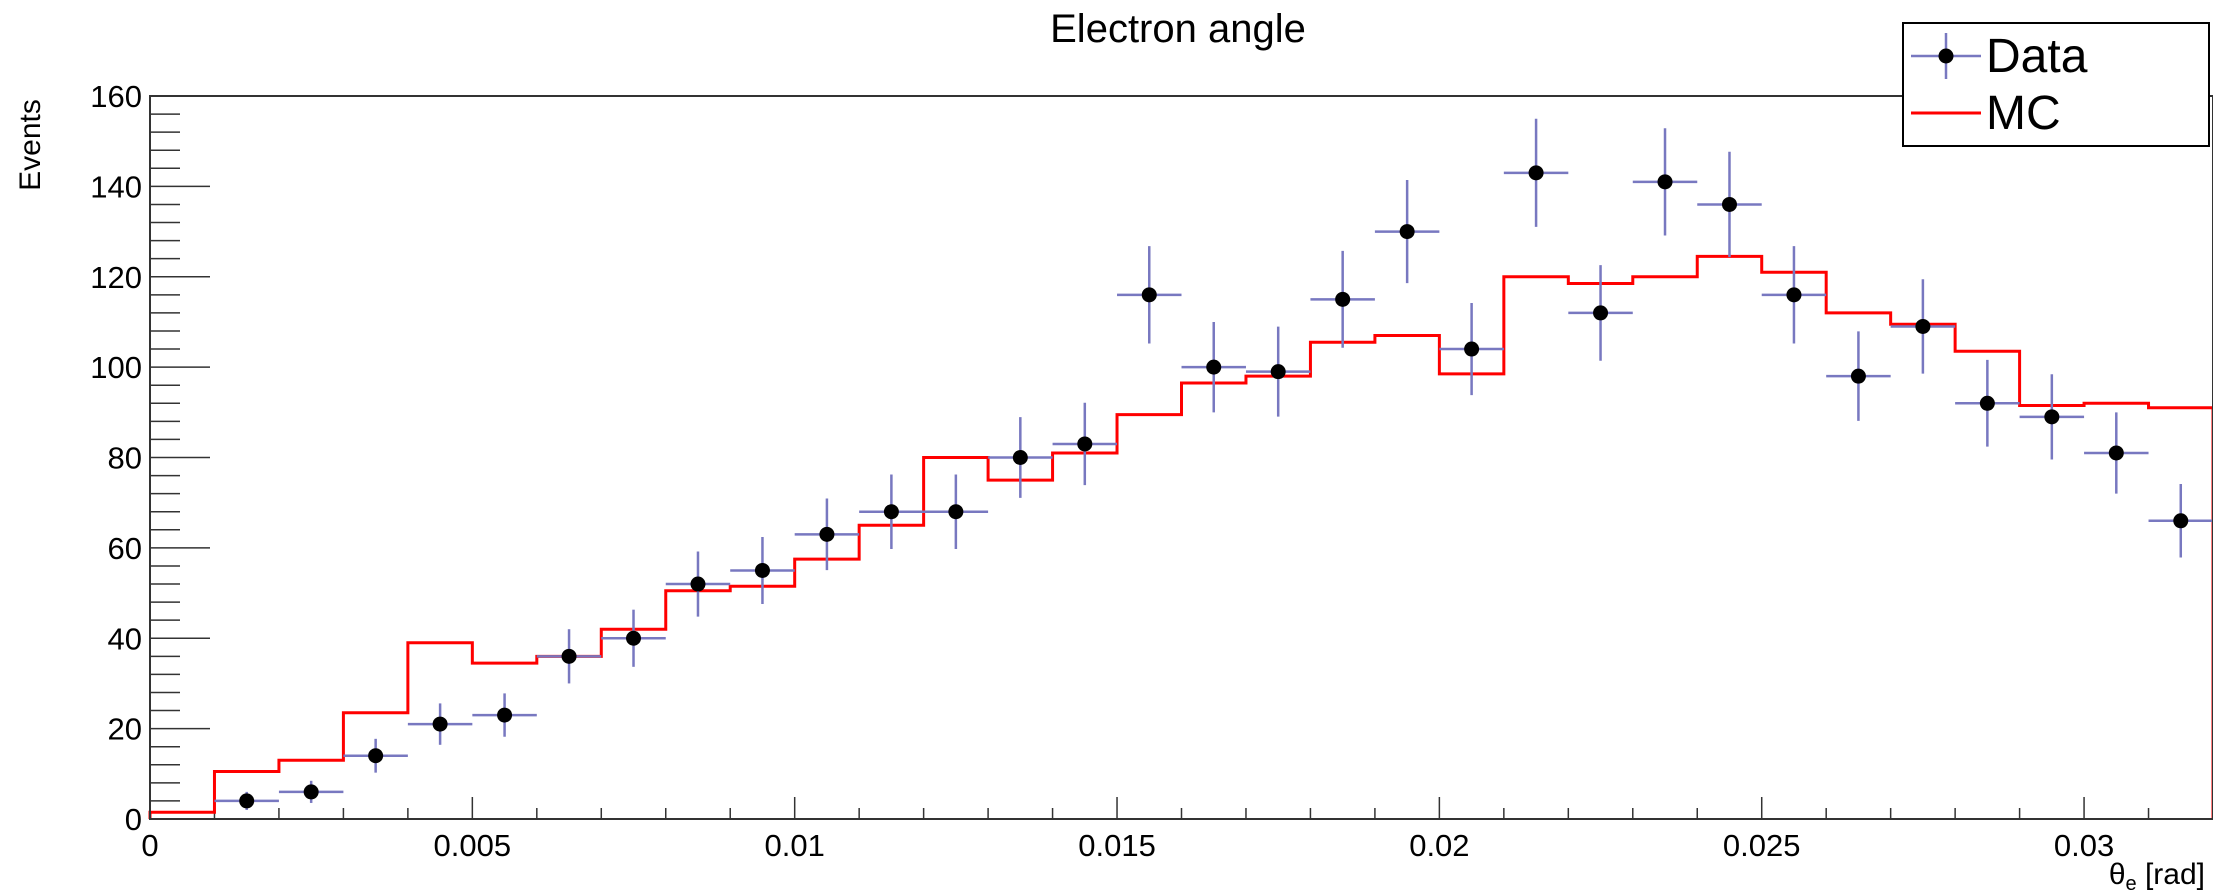 This screenshot has height=892, width=2213. Describe the element at coordinates (1439, 845) in the screenshot. I see `x-tick-label: 0.02` at that location.